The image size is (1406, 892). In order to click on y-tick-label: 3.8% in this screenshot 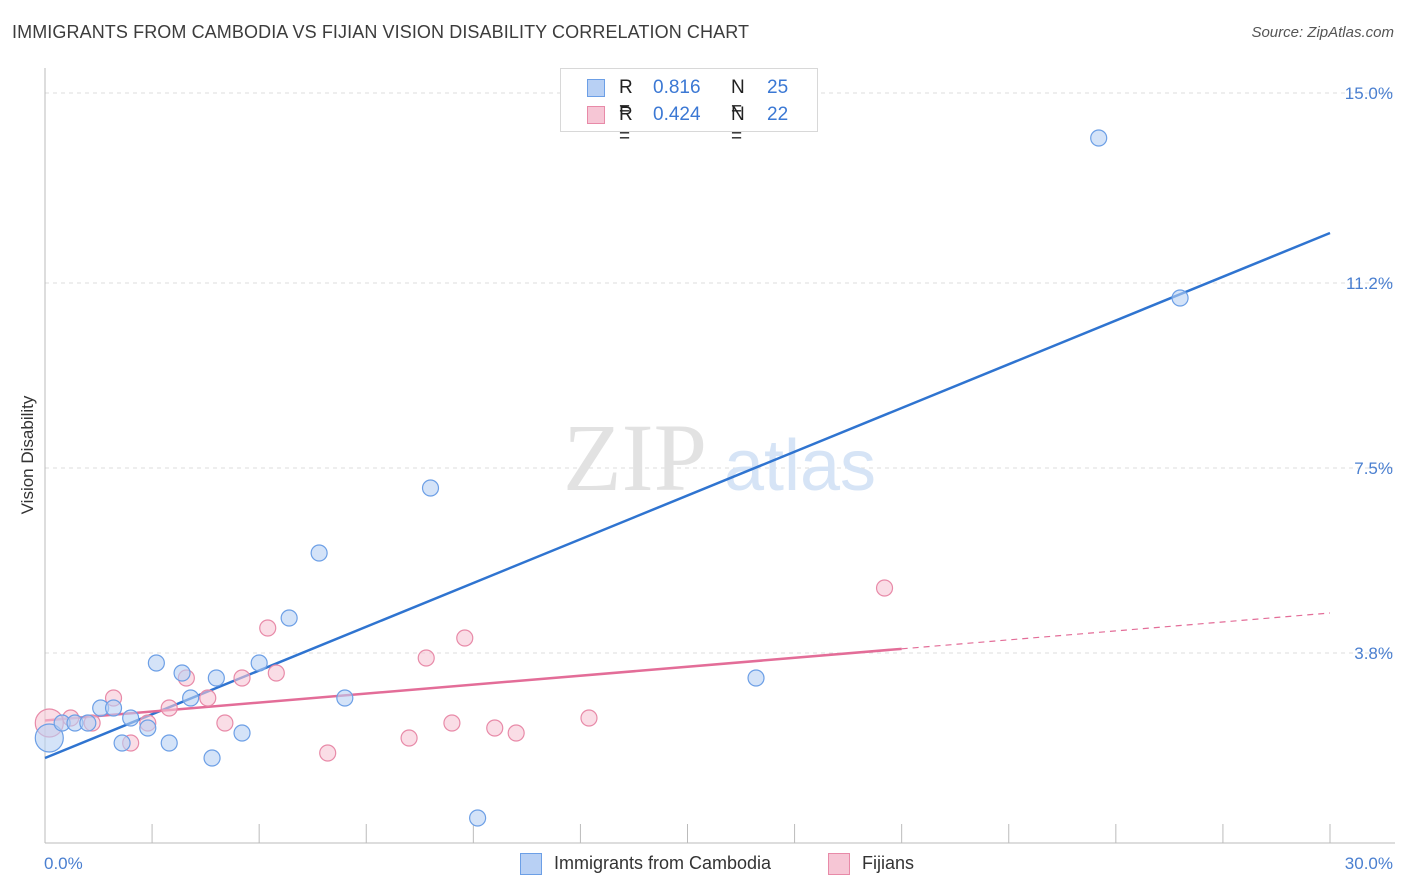, I will do `click(1373, 653)`.